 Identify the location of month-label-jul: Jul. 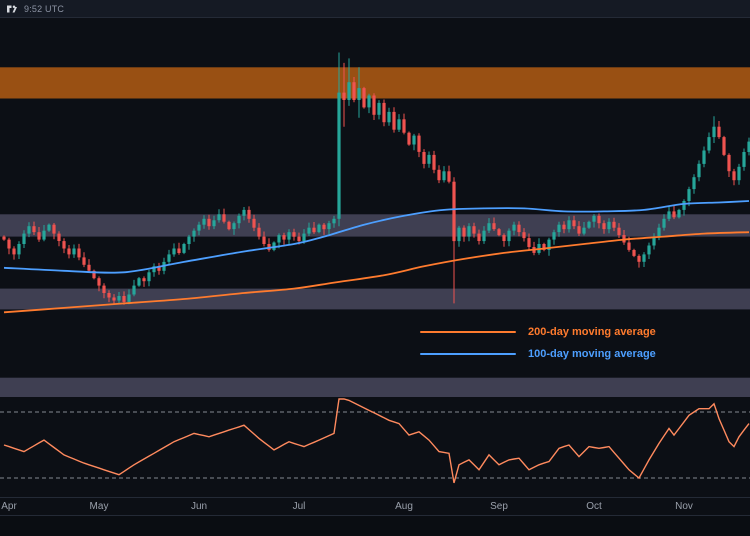
(299, 506).